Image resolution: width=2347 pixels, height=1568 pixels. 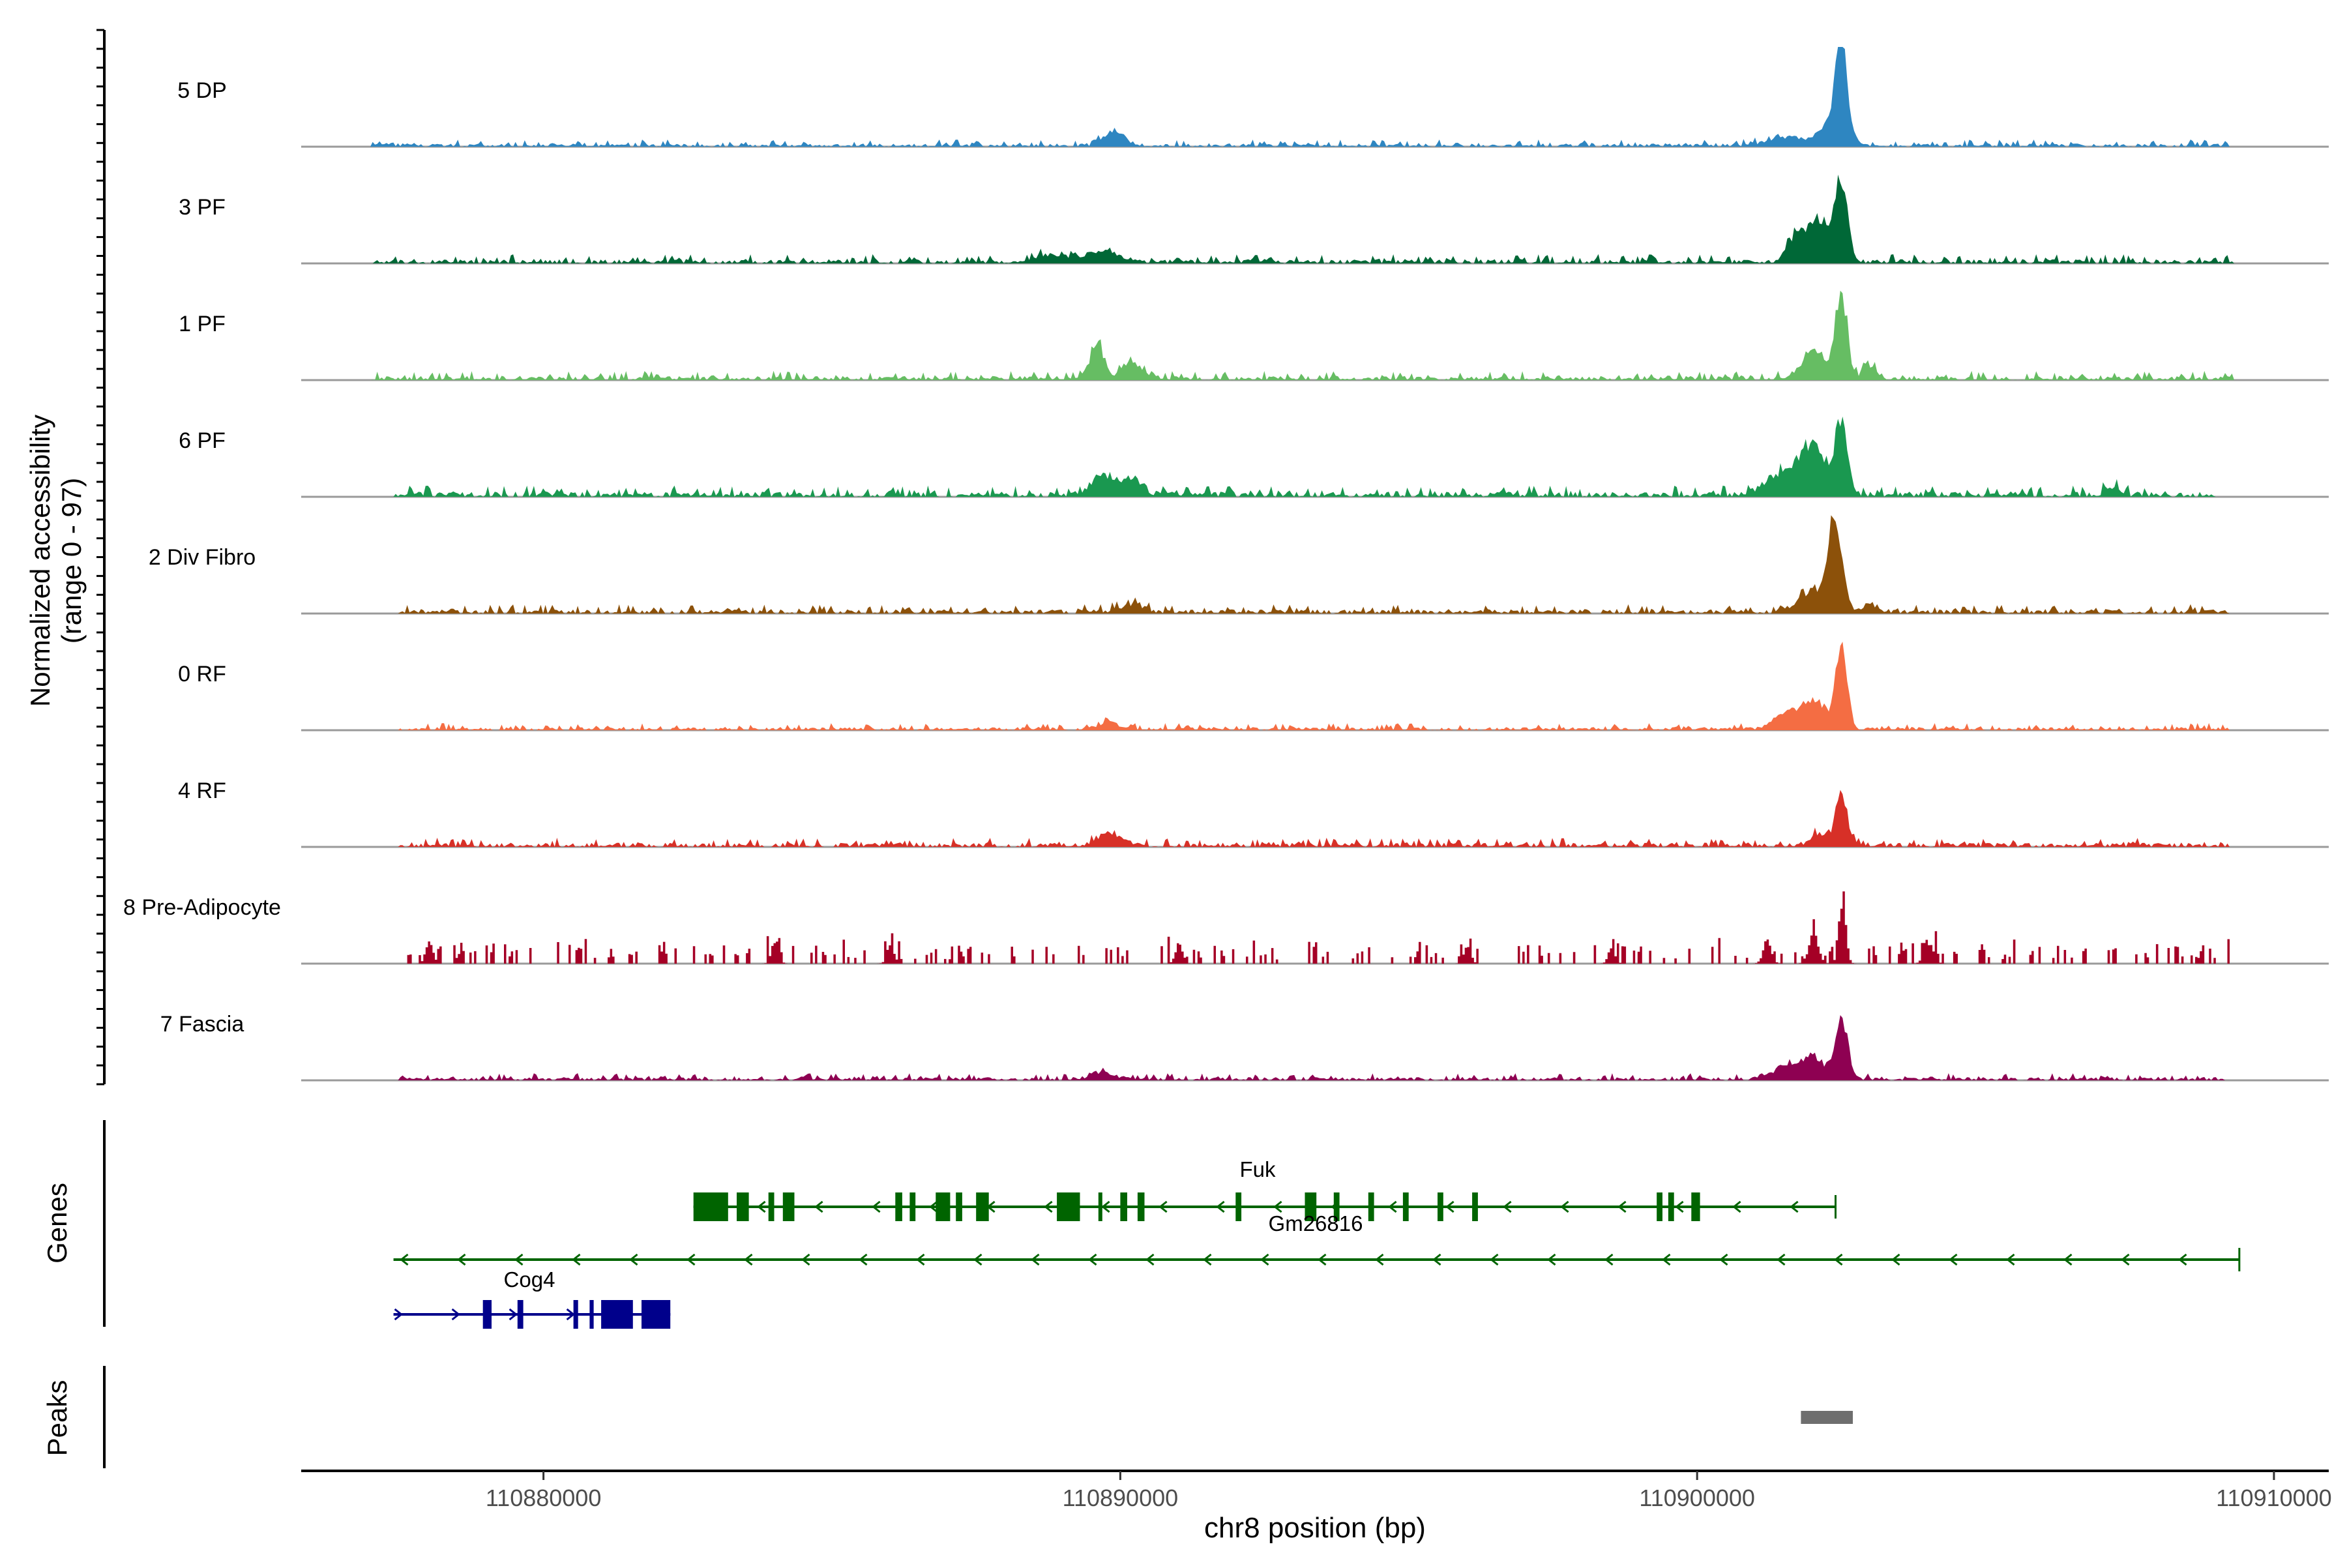 What do you see at coordinates (544, 1498) in the screenshot?
I see `x-tick-label: 110880000` at bounding box center [544, 1498].